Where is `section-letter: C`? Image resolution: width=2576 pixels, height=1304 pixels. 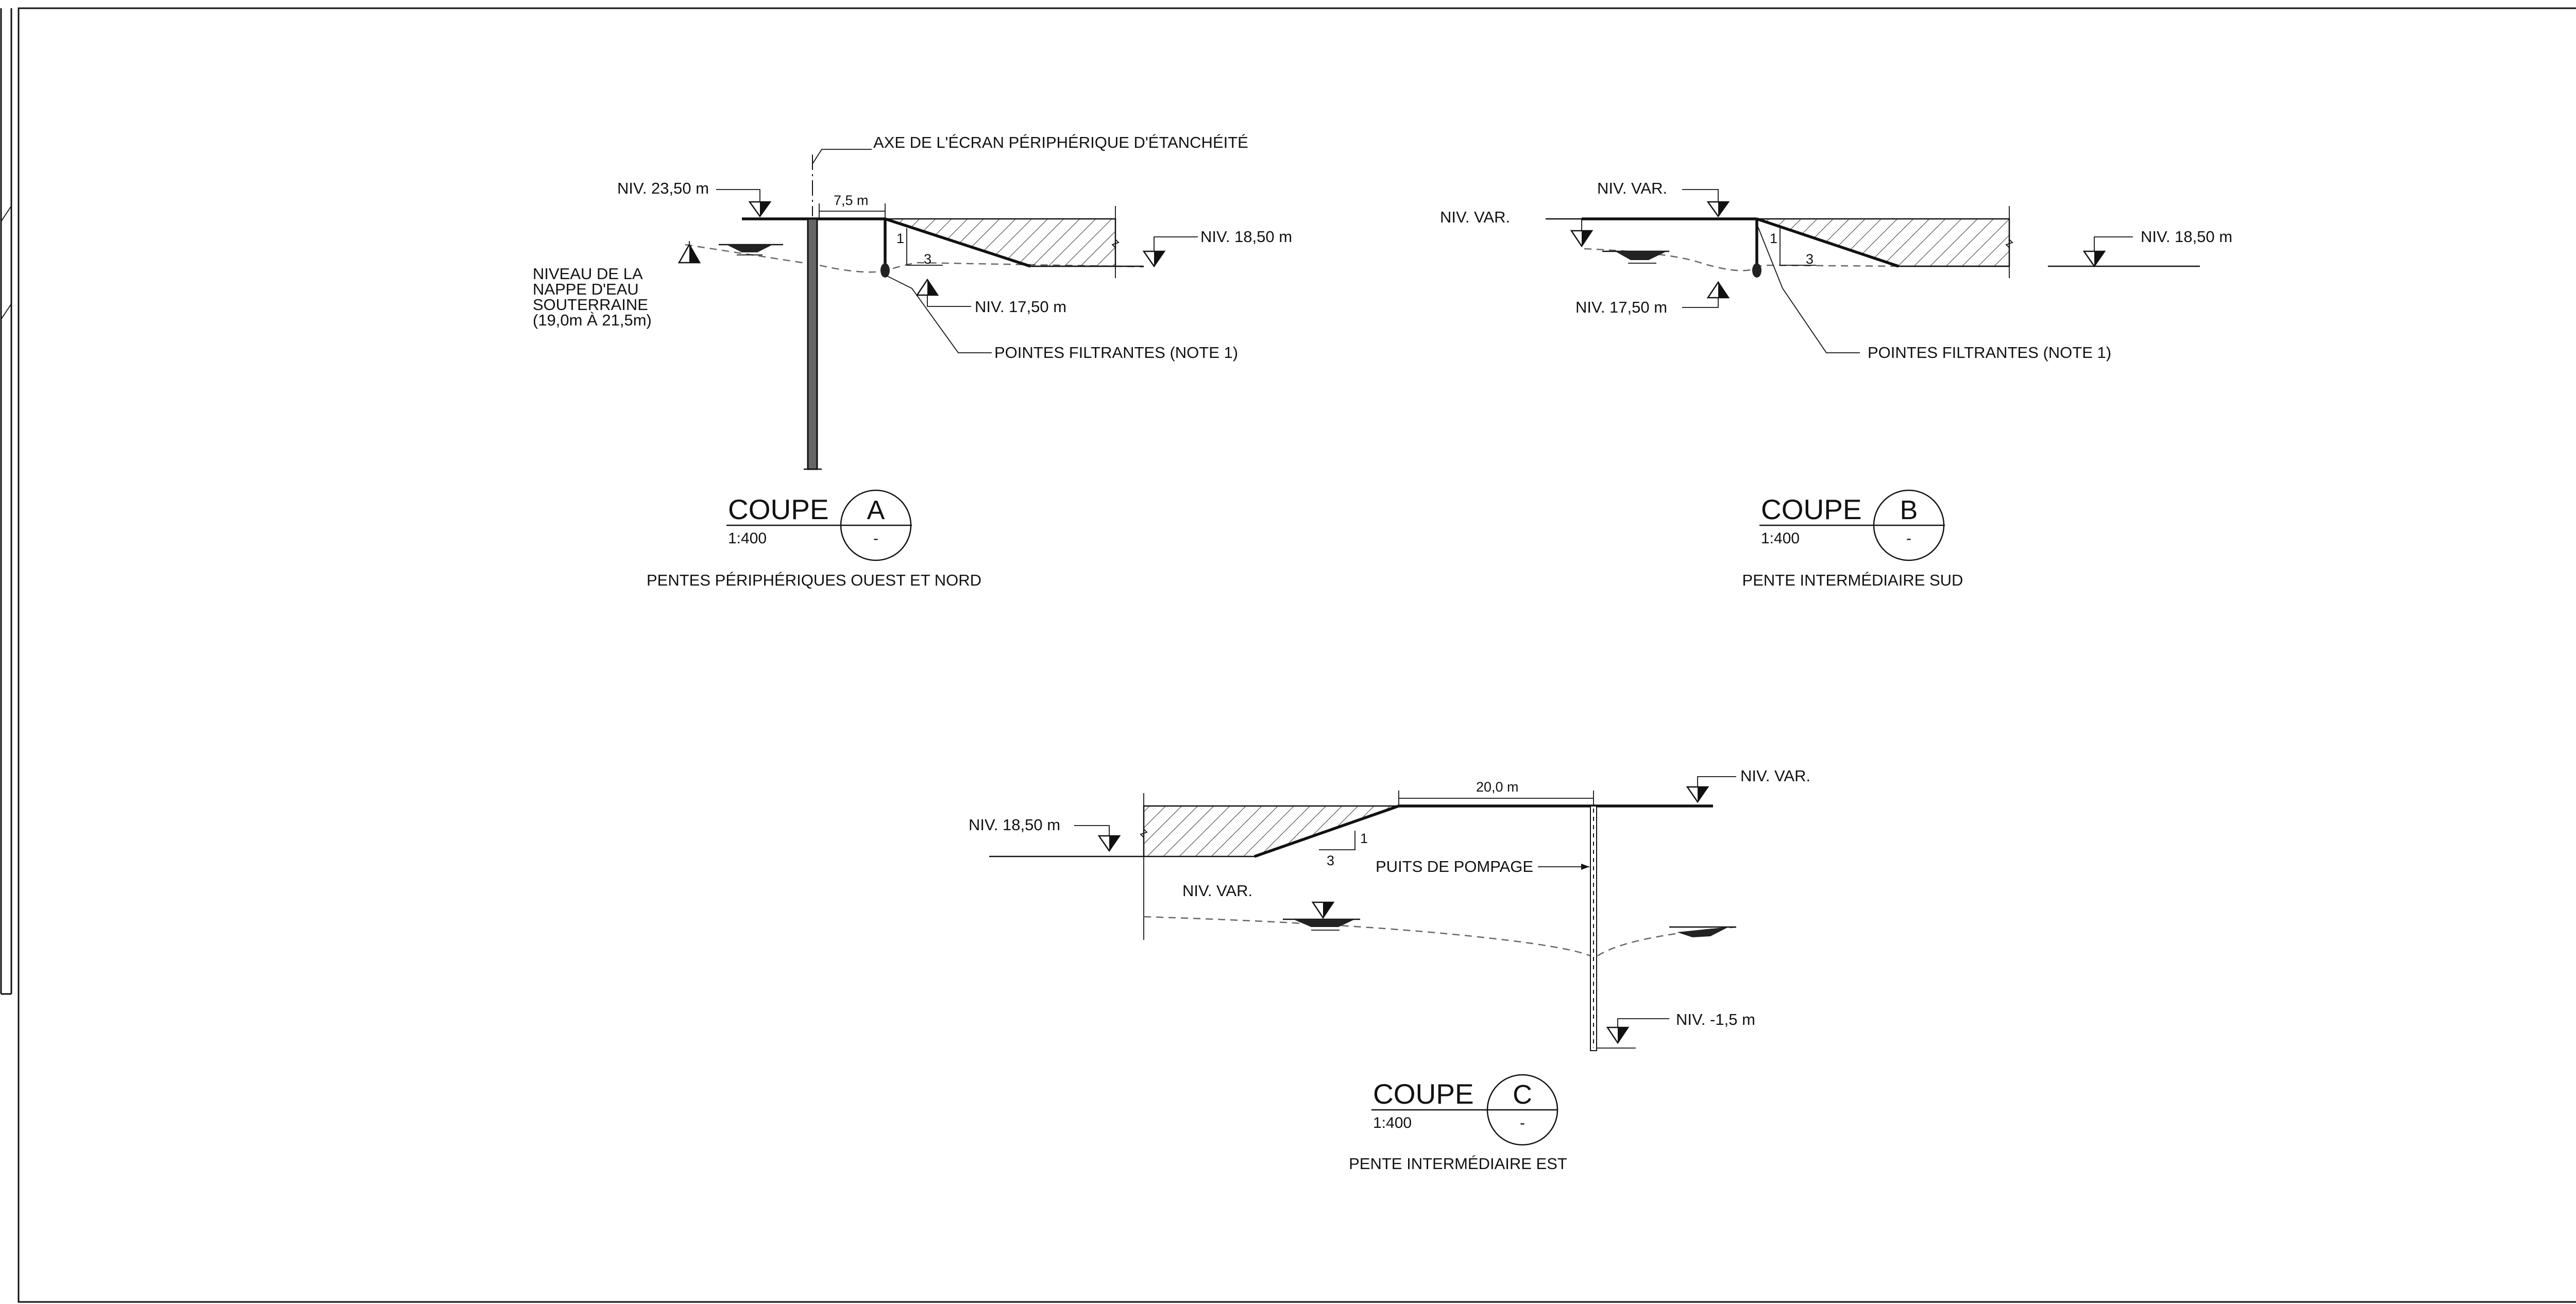 section-letter: C is located at coordinates (1522, 1095).